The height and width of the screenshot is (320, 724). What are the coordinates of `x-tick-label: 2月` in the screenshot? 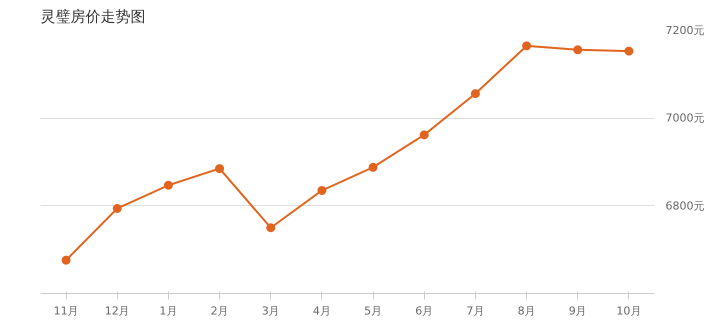 It's located at (219, 311).